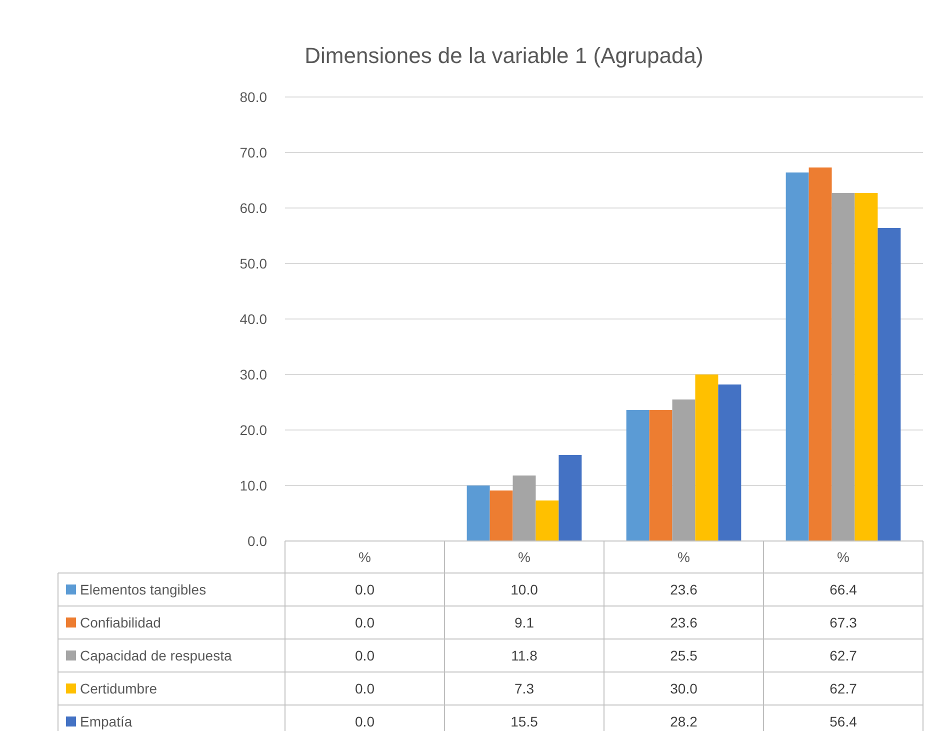 The image size is (925, 731). I want to click on y-tick-label: 20.0, so click(254, 430).